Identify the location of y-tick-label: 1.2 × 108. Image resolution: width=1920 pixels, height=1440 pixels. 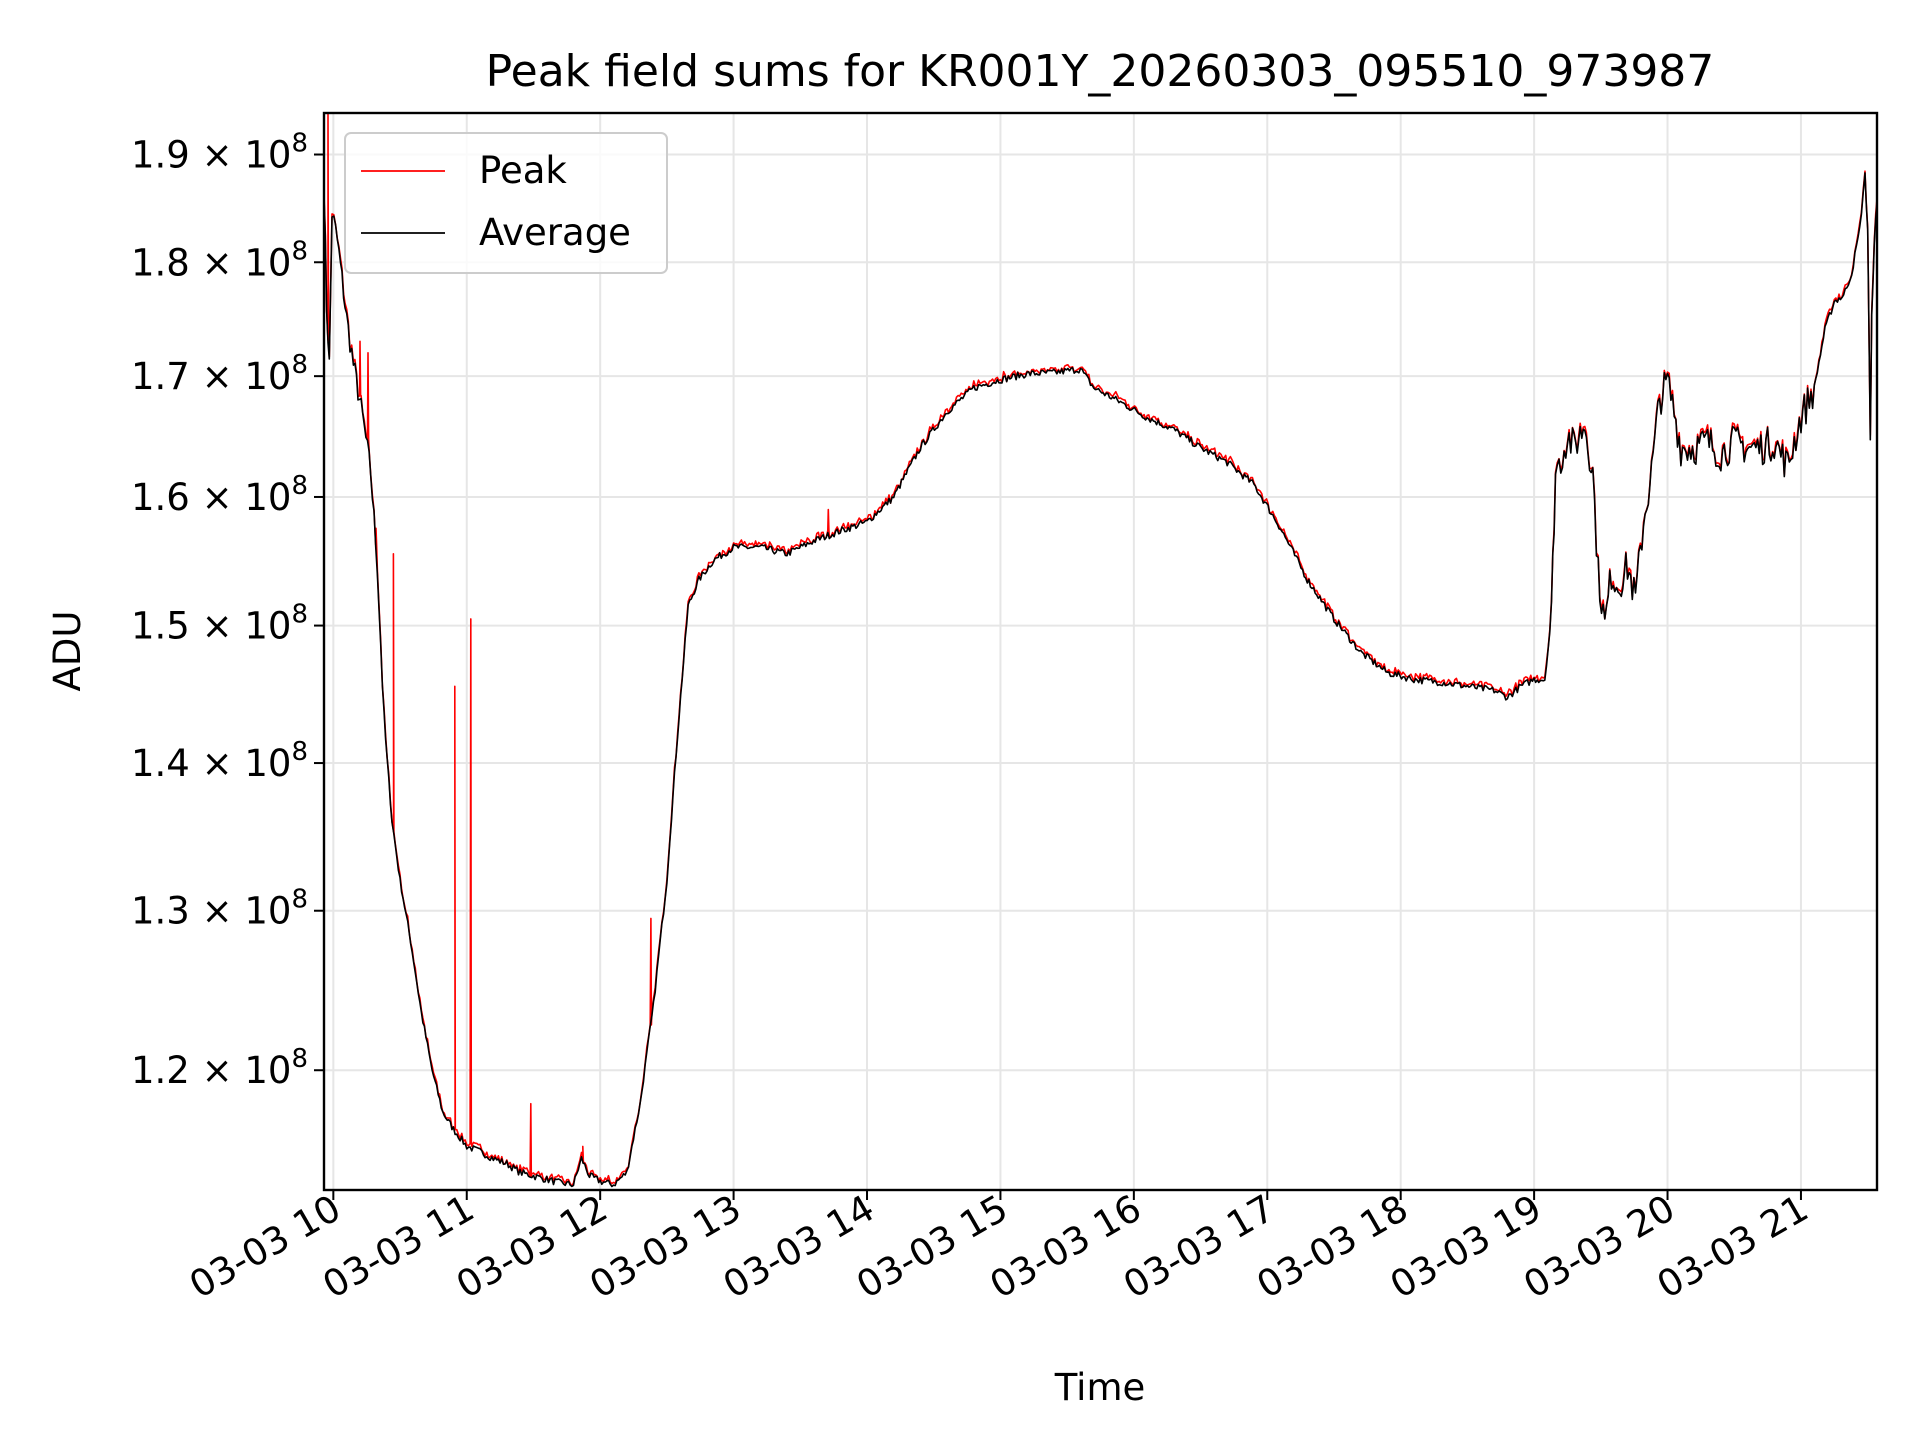
(219, 1068).